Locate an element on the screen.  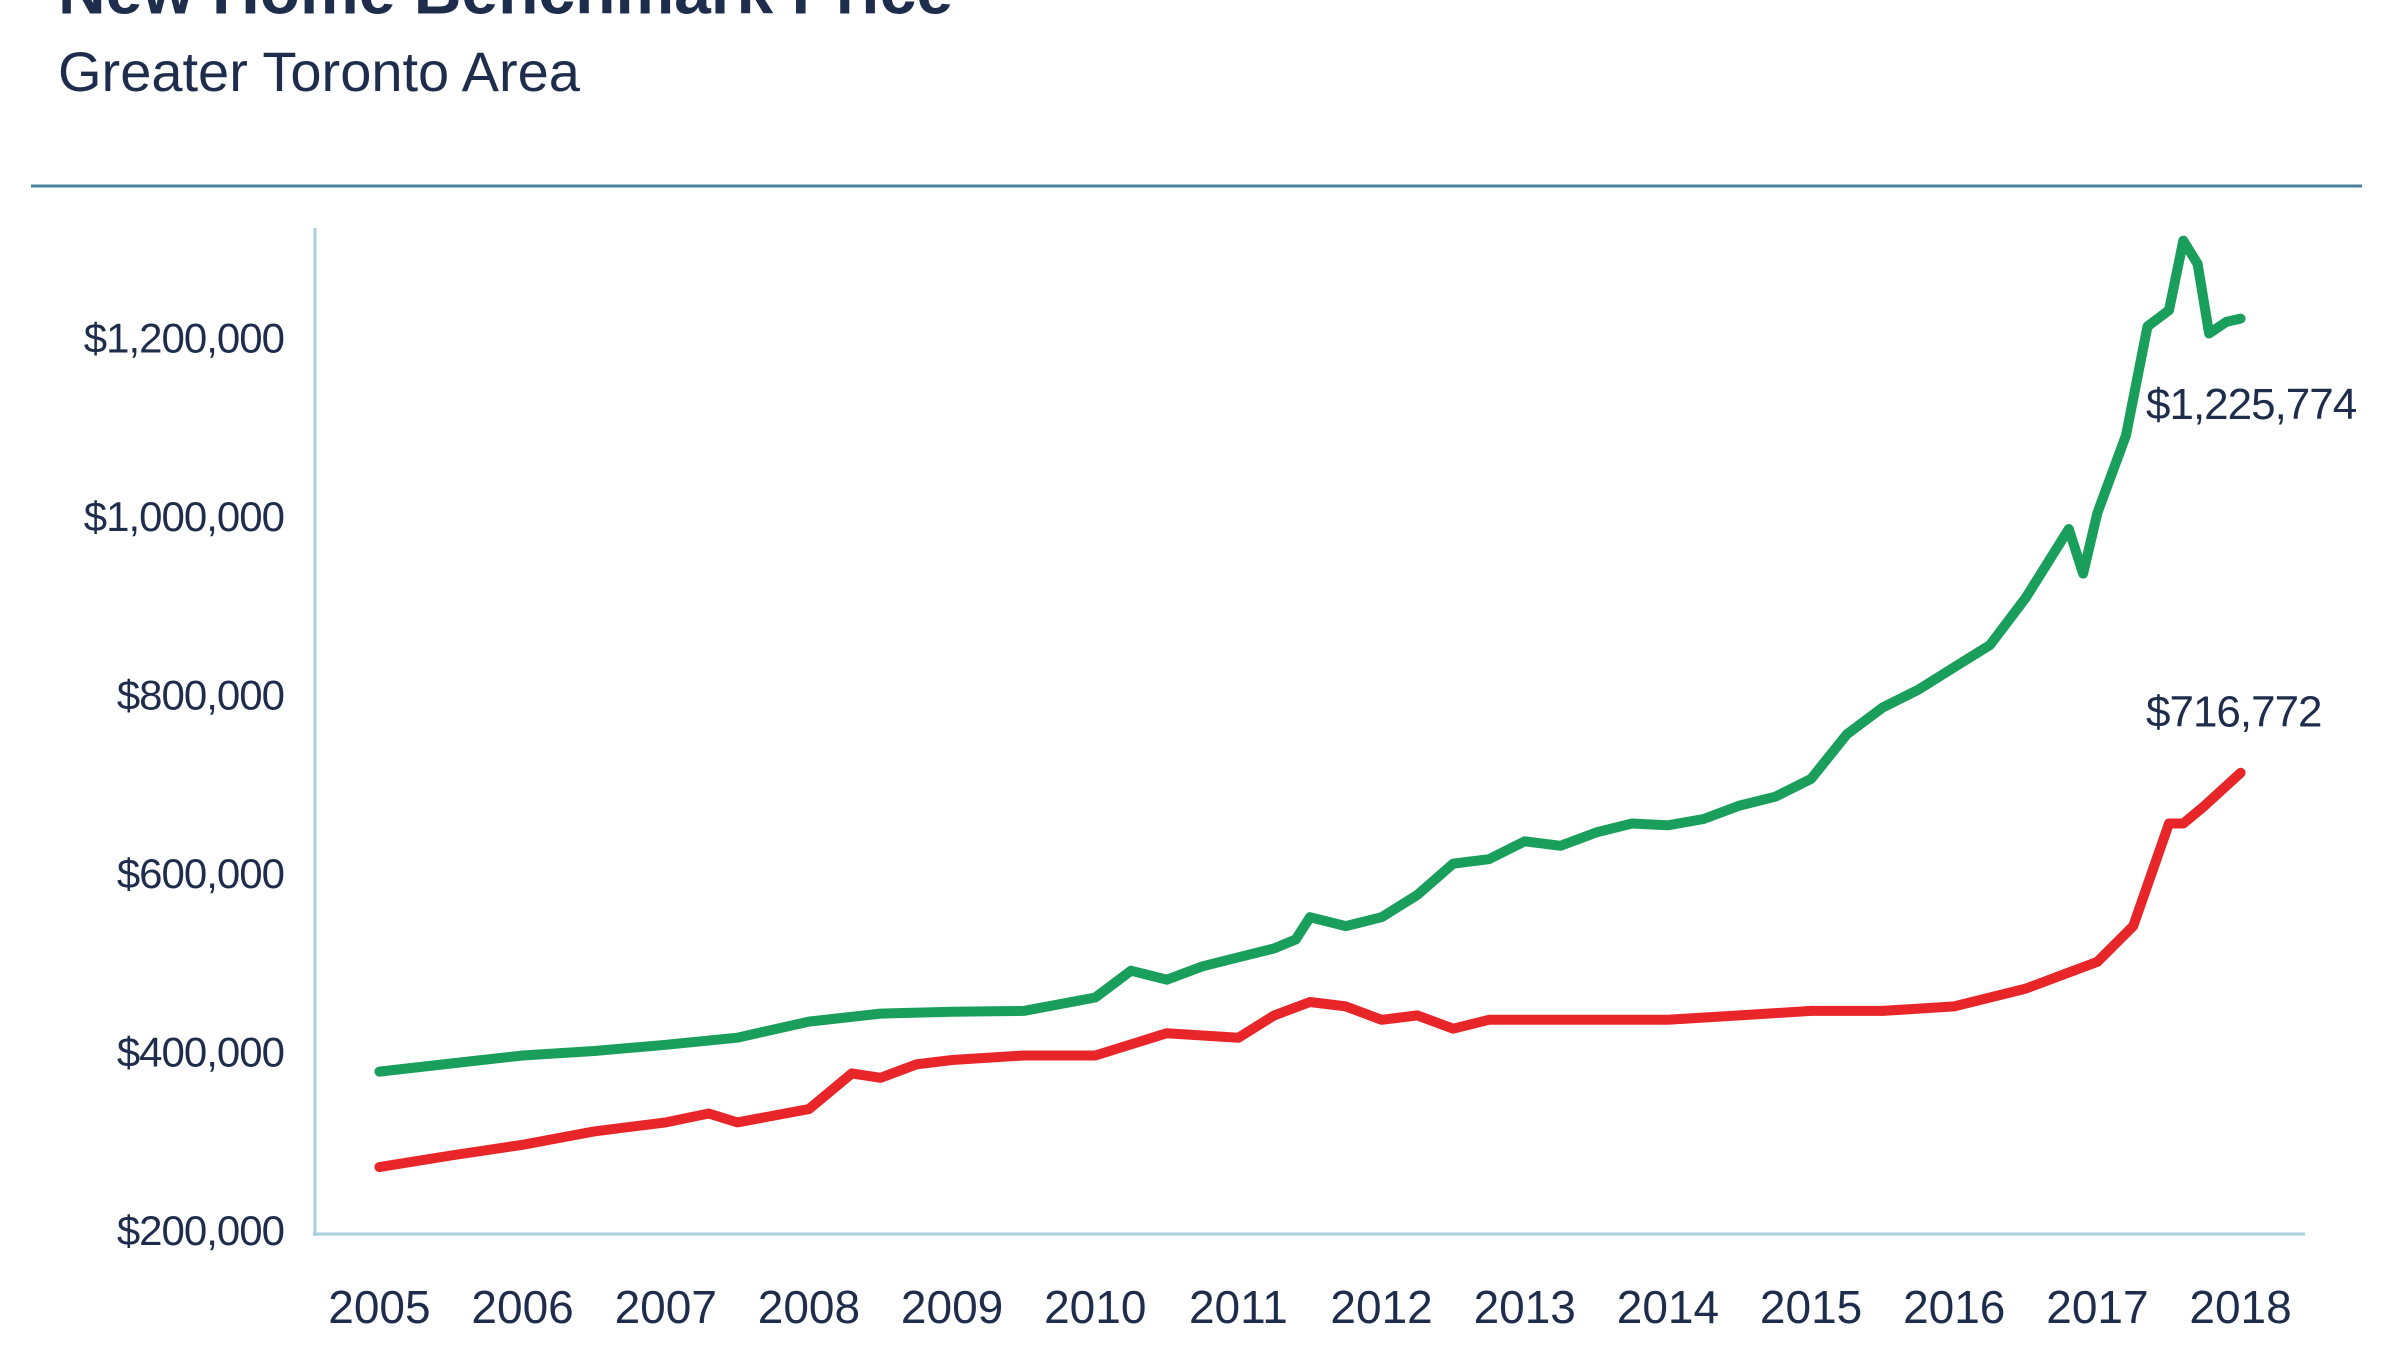
y-tick-label: $800,000 is located at coordinates (200, 695).